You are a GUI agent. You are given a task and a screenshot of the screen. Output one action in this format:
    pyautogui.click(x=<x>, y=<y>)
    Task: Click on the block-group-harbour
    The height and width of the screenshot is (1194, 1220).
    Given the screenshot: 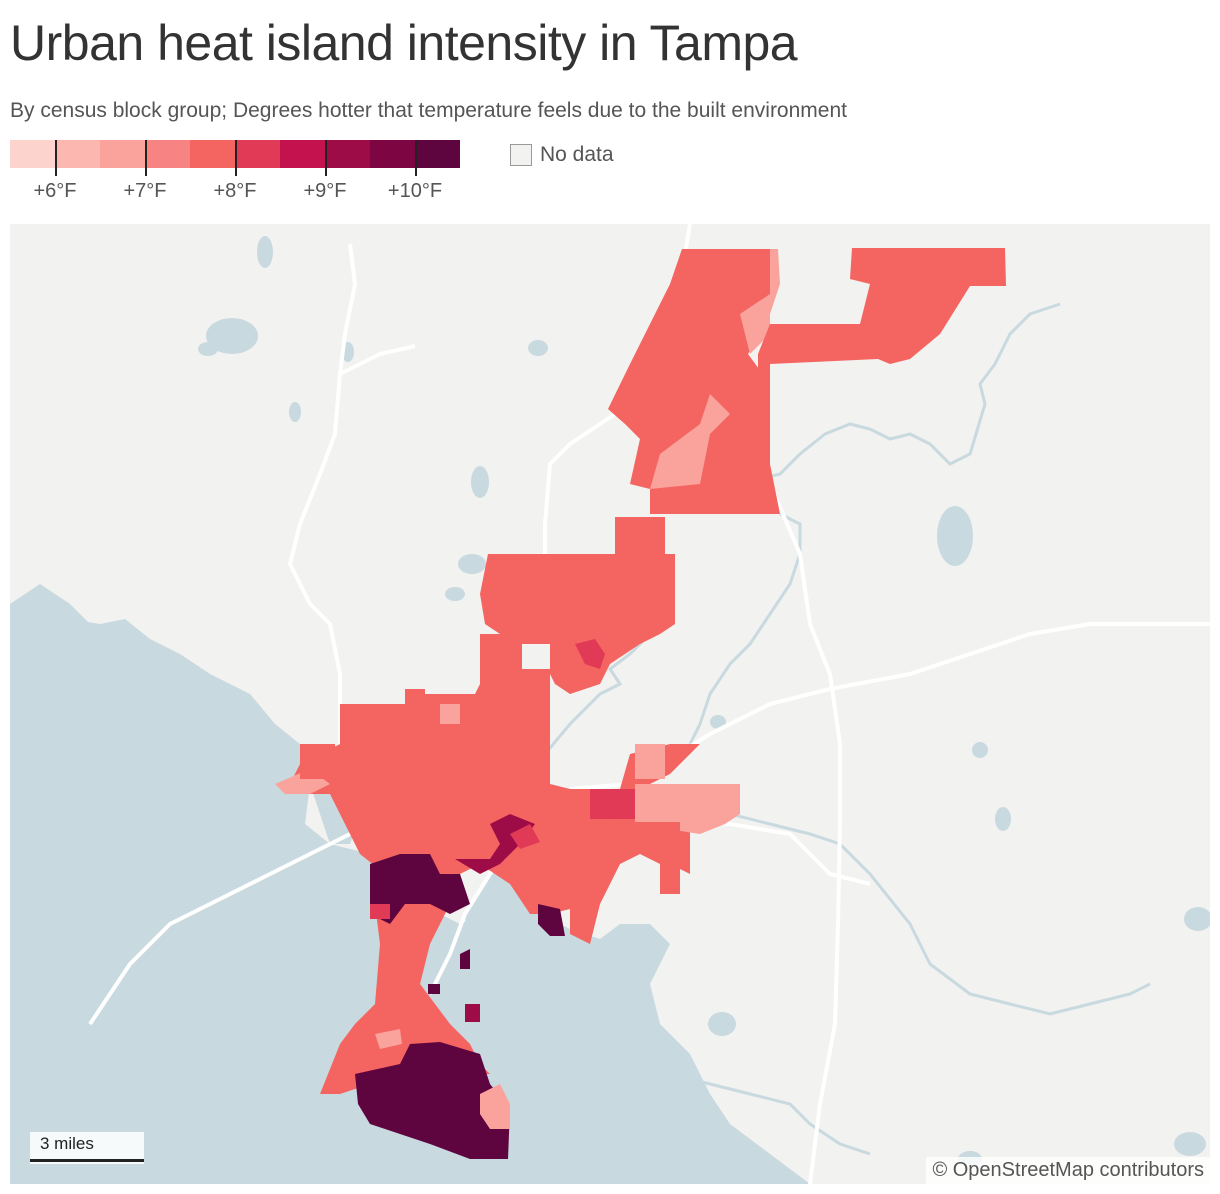 What is the action you would take?
    pyautogui.click(x=551, y=920)
    